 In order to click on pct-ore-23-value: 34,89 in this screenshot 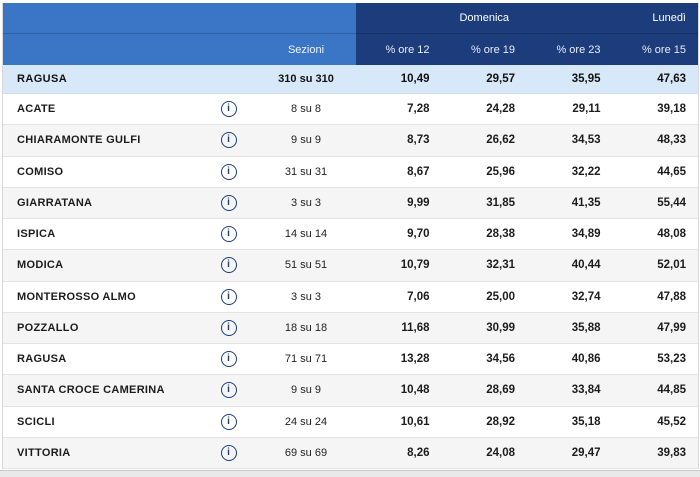, I will do `click(586, 234)`.